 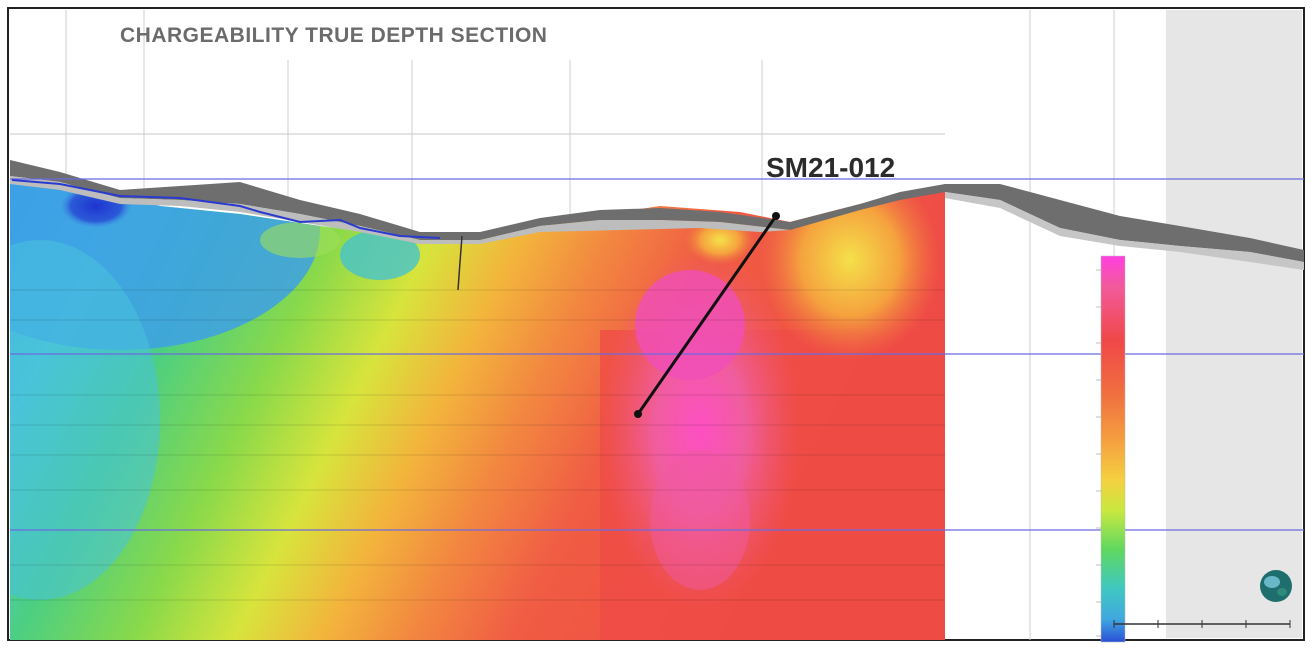 What do you see at coordinates (831, 167) in the screenshot?
I see `drillhole-label: SM21-012` at bounding box center [831, 167].